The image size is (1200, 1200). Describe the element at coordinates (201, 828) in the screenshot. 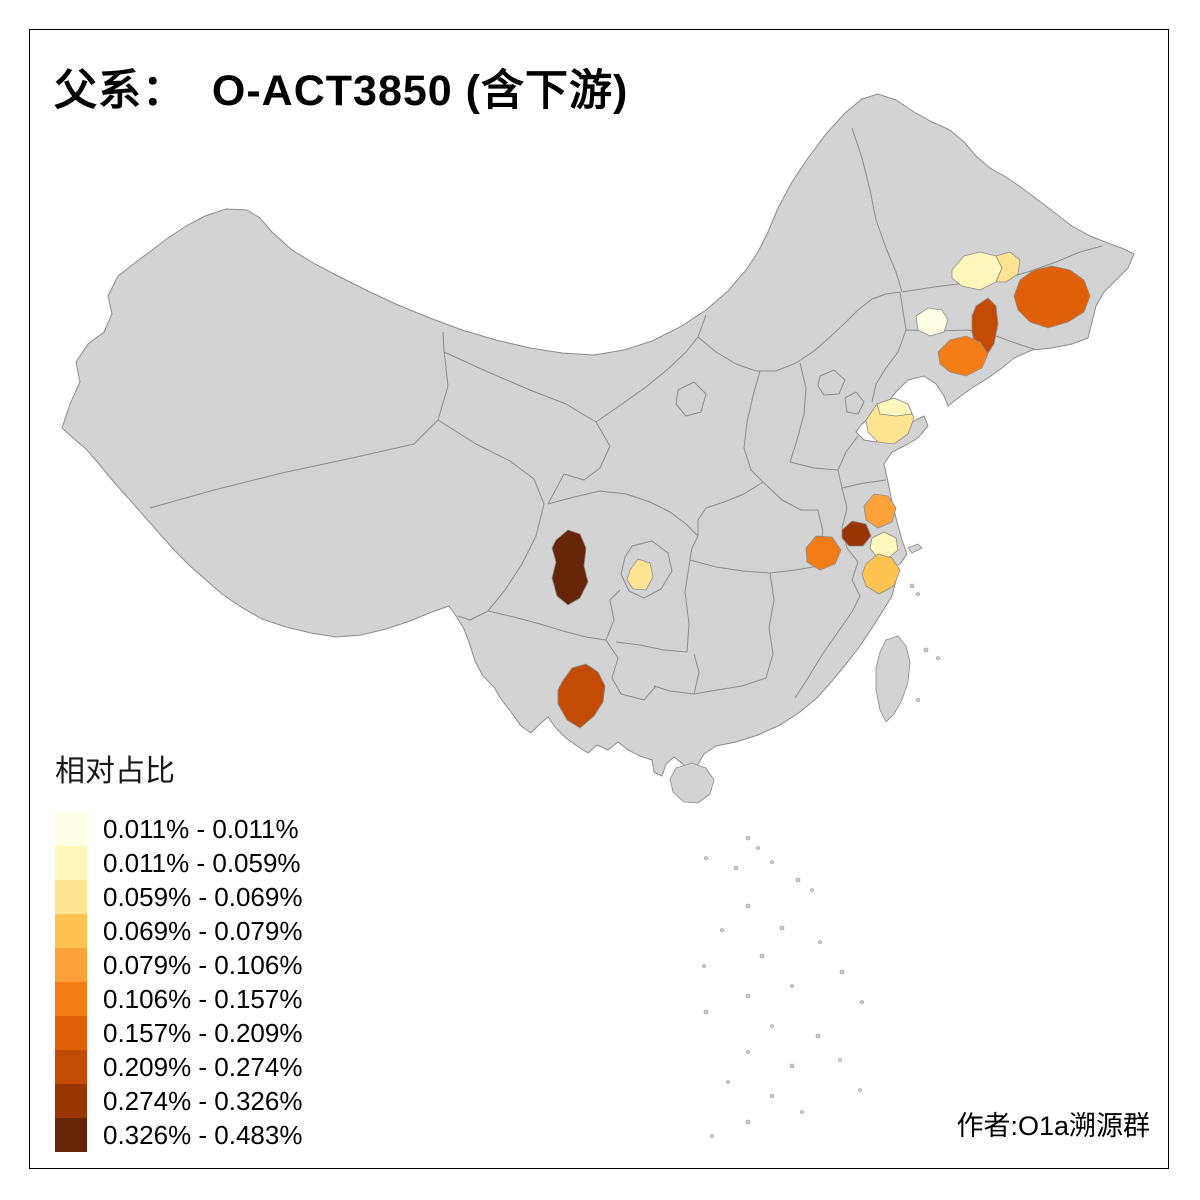

I see `legend-label: 0.011% - 0.011%` at that location.